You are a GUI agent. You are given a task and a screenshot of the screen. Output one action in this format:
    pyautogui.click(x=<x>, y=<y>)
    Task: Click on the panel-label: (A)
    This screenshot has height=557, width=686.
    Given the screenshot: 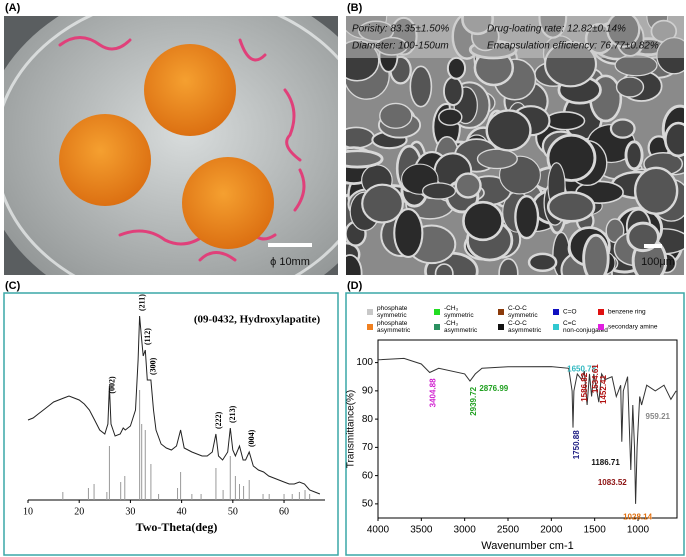 What is the action you would take?
    pyautogui.click(x=13, y=8)
    